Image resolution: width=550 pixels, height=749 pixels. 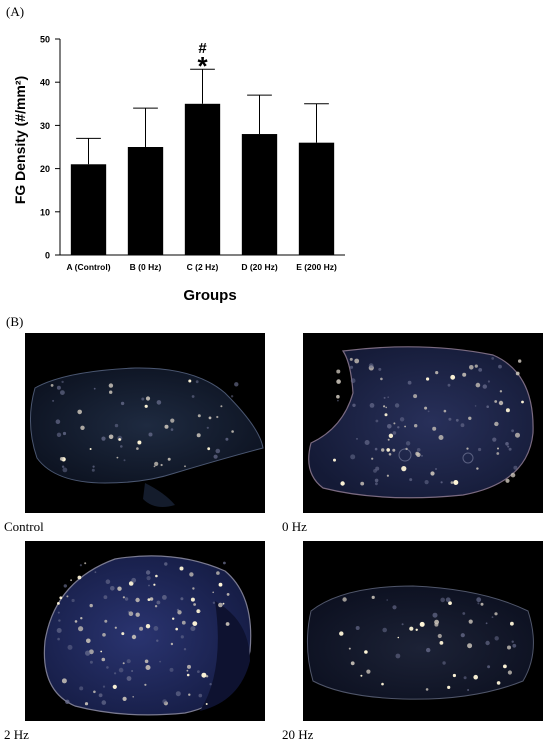 I want to click on x-tick-label: E (200 Hz), so click(x=316, y=267).